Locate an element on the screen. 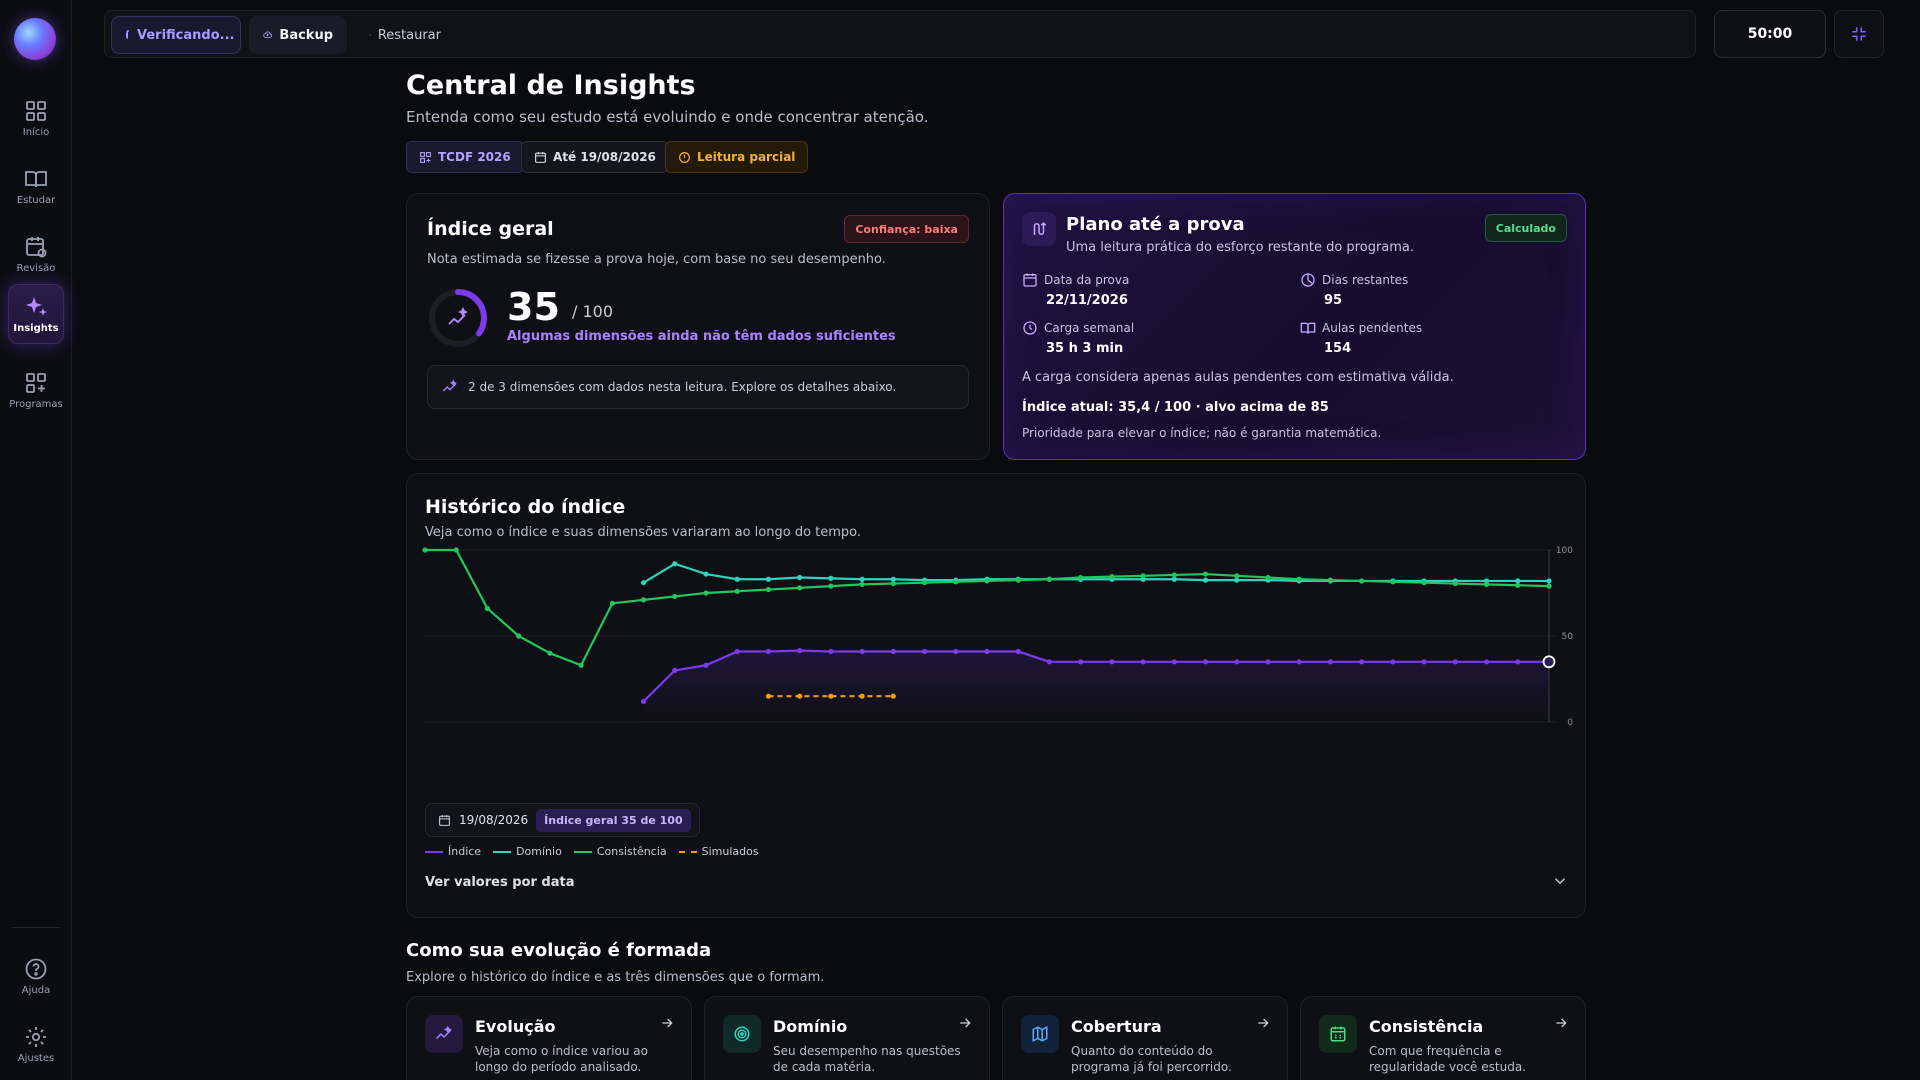 Image resolution: width=1920 pixels, height=1080 pixels. sidebar-item-inicio: Início is located at coordinates (36, 118).